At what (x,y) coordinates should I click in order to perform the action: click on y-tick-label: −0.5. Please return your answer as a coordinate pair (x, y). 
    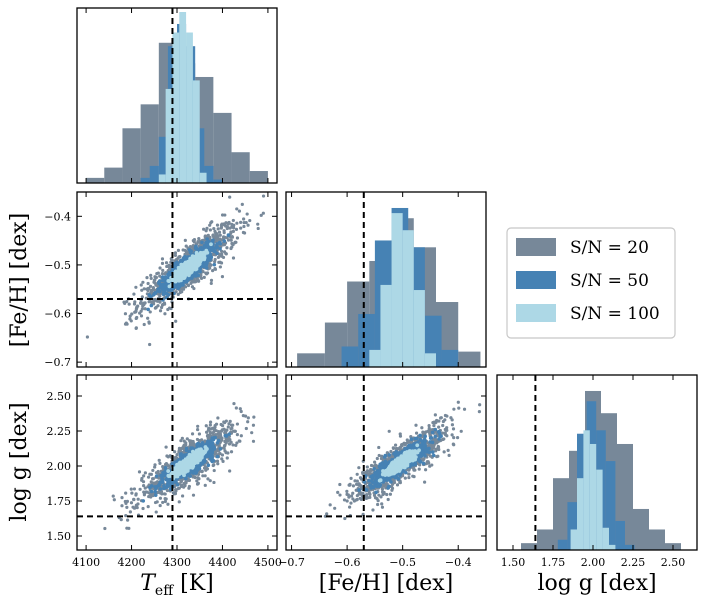
    Looking at the image, I should click on (57, 265).